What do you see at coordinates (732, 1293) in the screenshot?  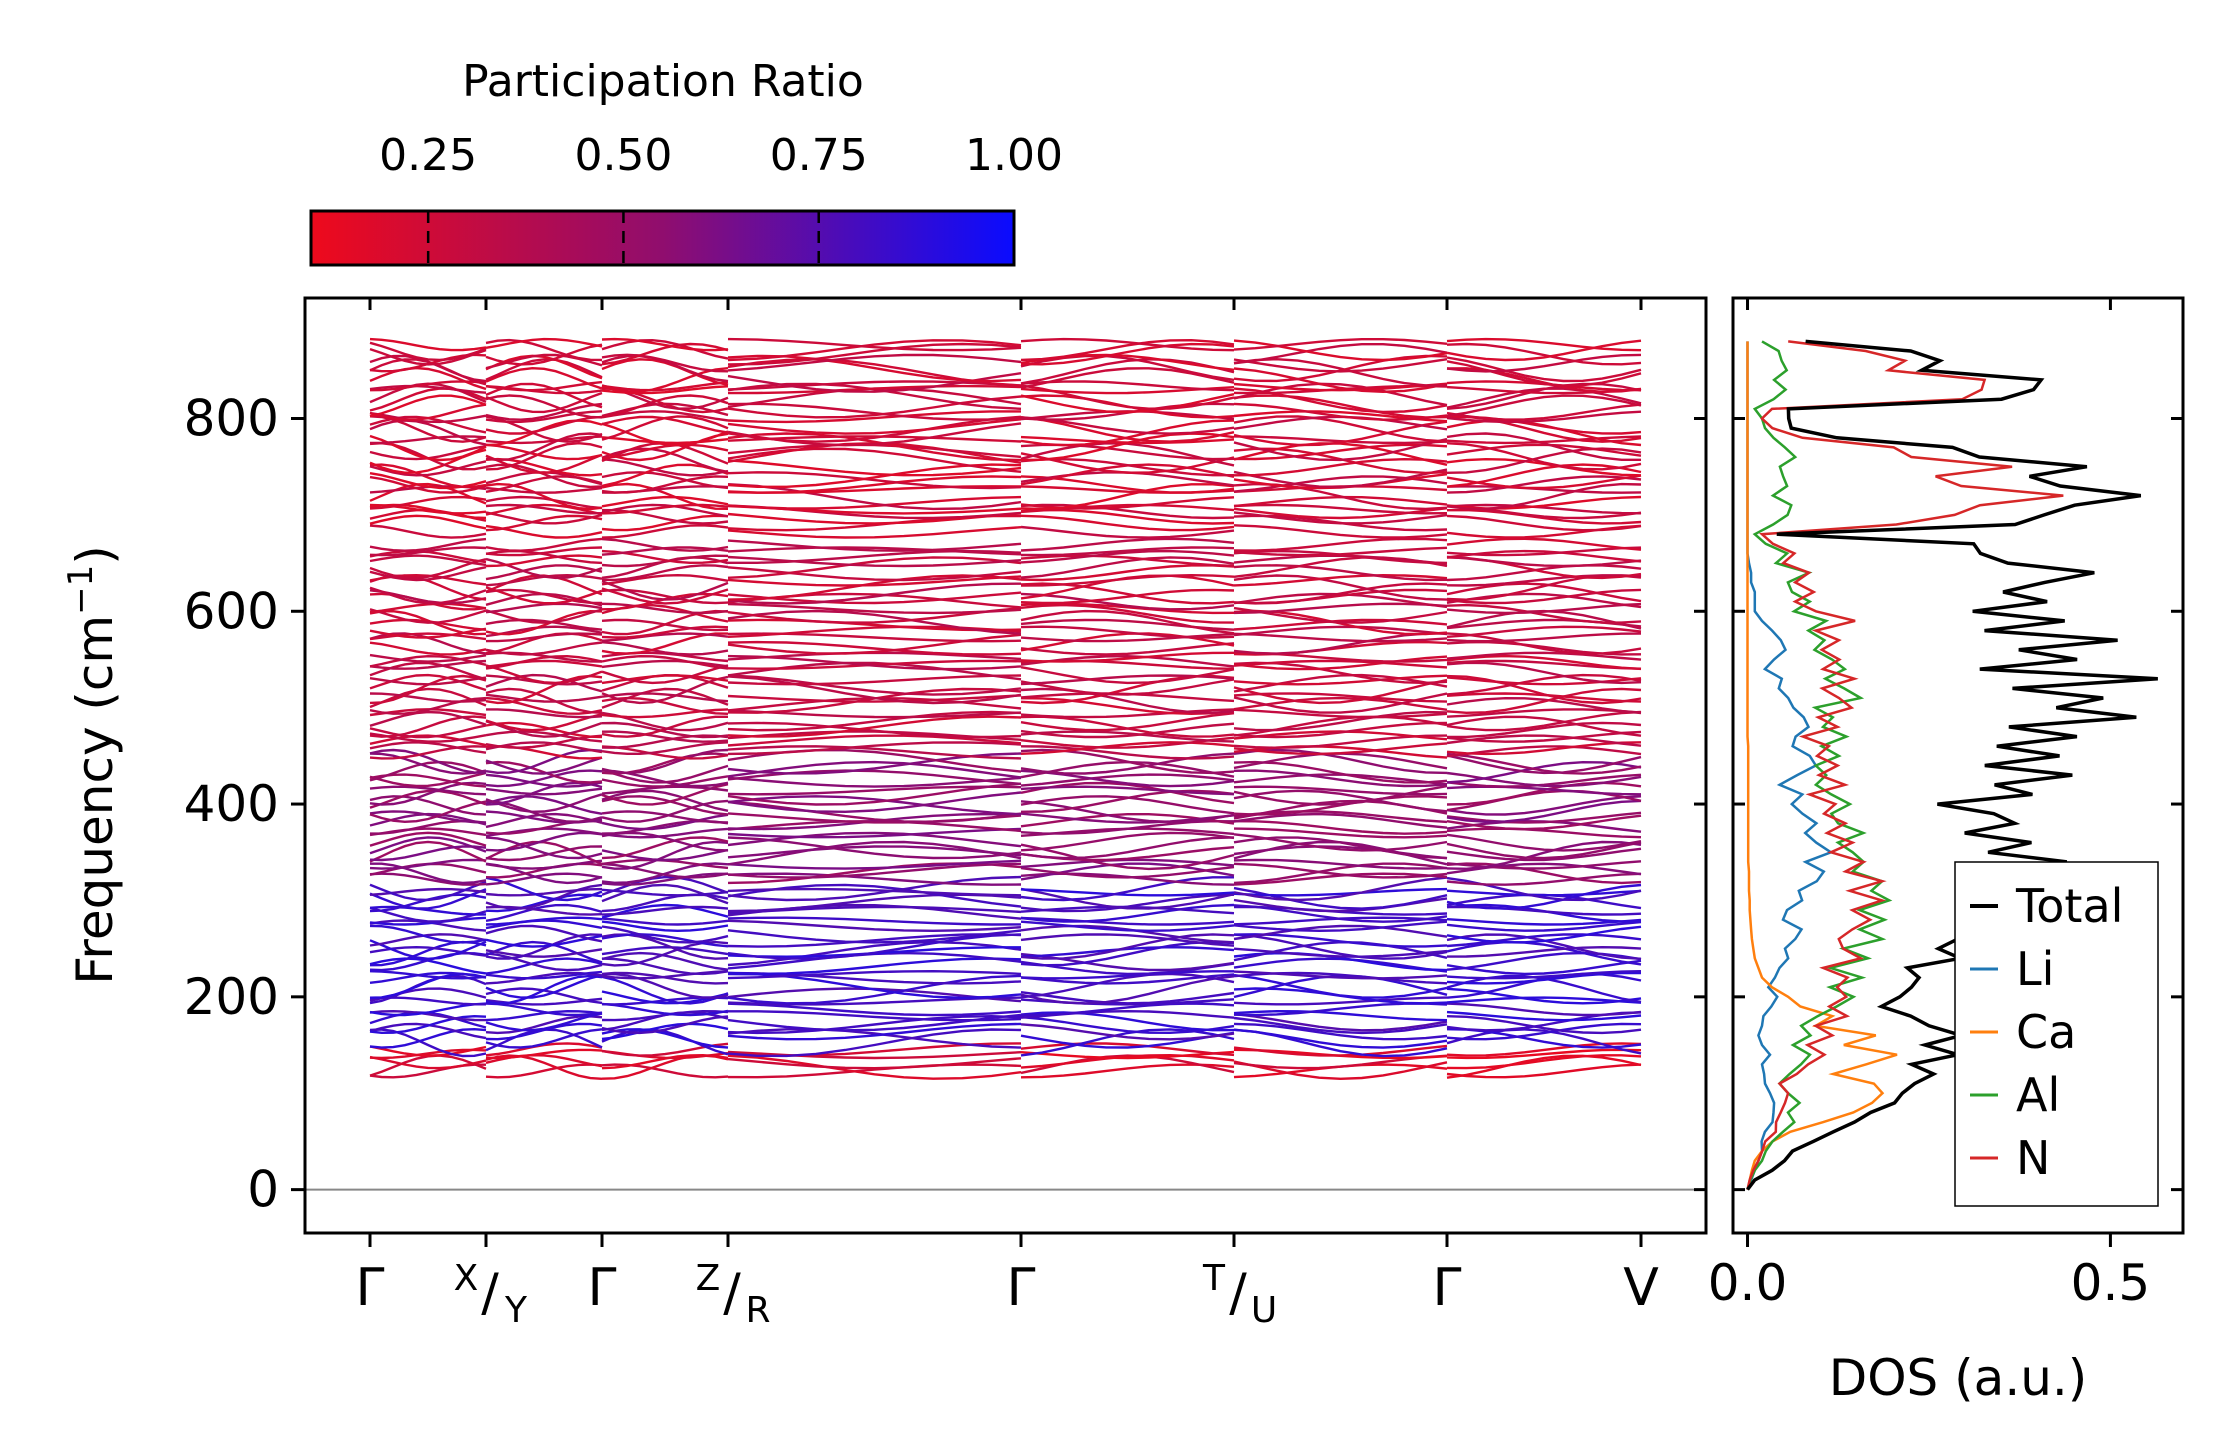 I see `high-symmetry-label-sep: /` at bounding box center [732, 1293].